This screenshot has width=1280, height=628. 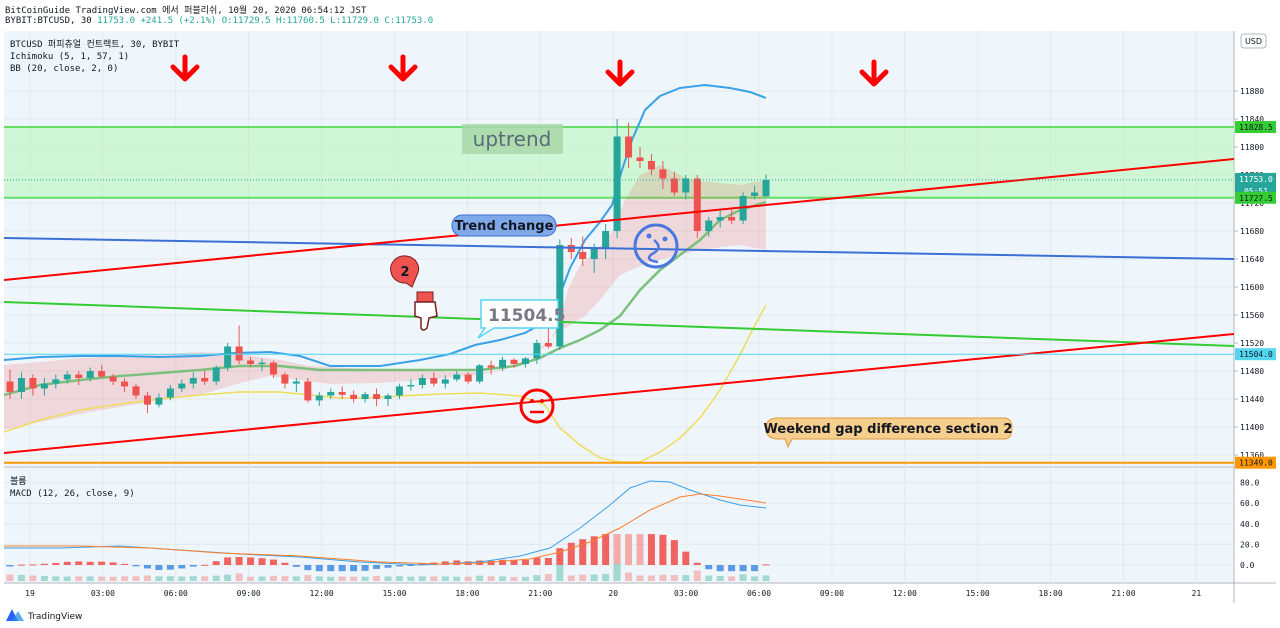 I want to click on legend-volume: 볼륨, so click(x=18, y=481).